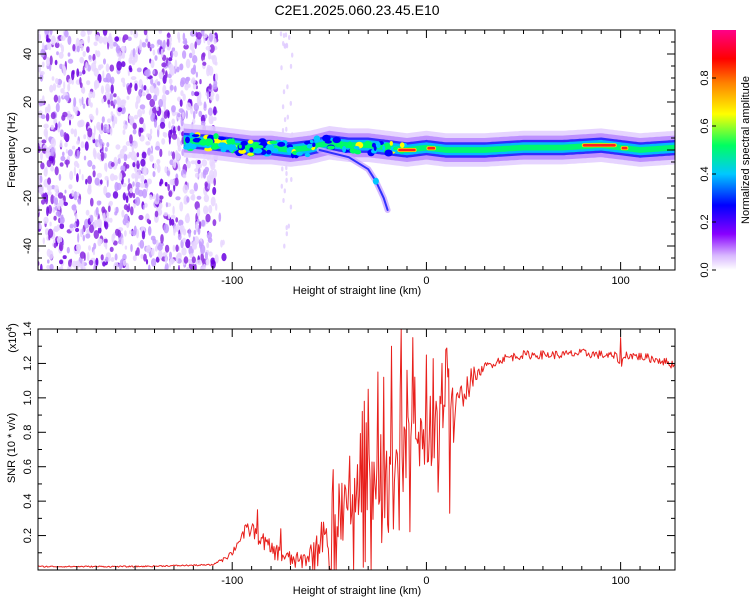 The height and width of the screenshot is (600, 750). Describe the element at coordinates (426, 281) in the screenshot. I see `x-tick-label: 0` at that location.